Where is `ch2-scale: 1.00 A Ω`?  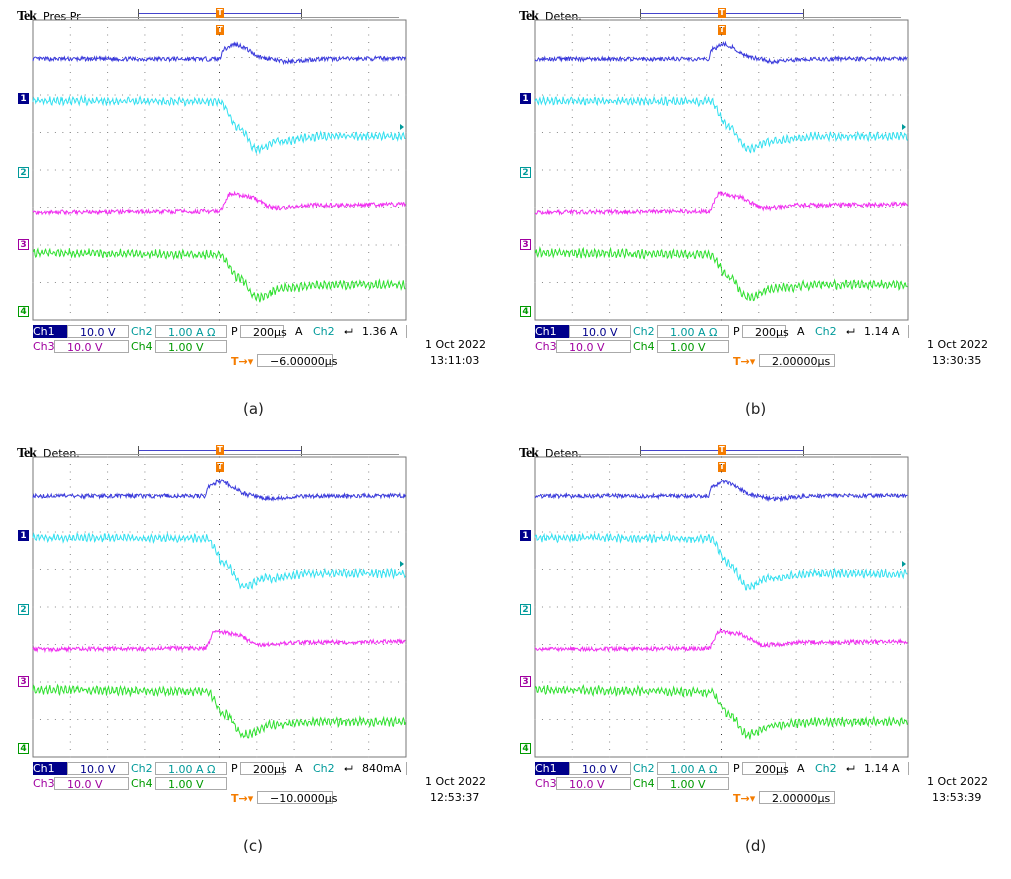 ch2-scale: 1.00 A Ω is located at coordinates (693, 332).